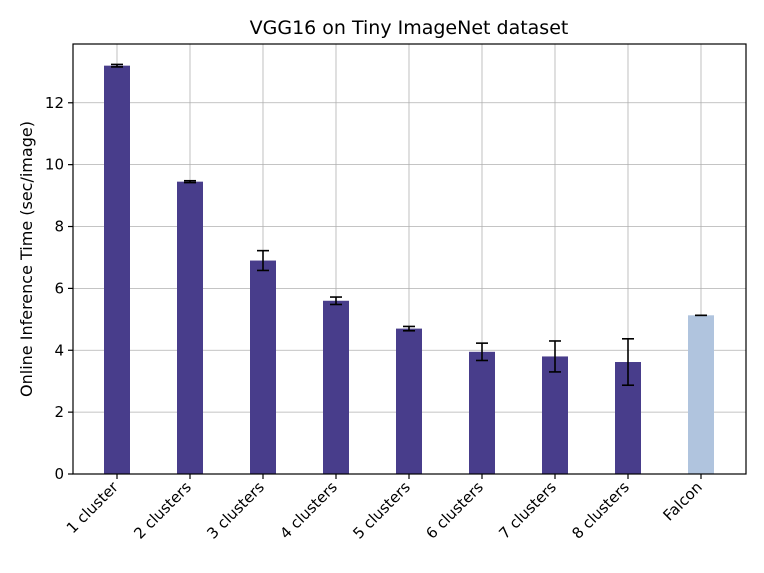 The height and width of the screenshot is (573, 764). What do you see at coordinates (59, 227) in the screenshot?
I see `y-tick-label: 8` at bounding box center [59, 227].